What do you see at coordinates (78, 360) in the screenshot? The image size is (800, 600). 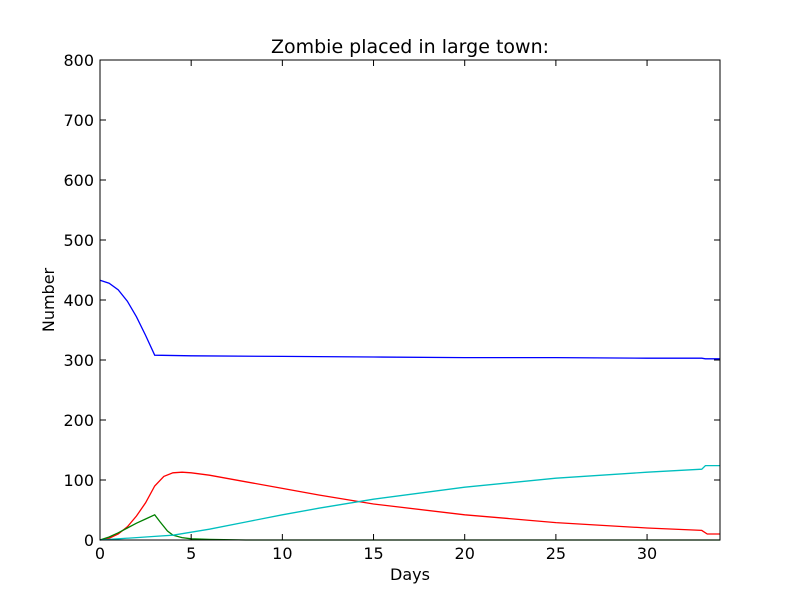 I see `y-tick-label: 300` at bounding box center [78, 360].